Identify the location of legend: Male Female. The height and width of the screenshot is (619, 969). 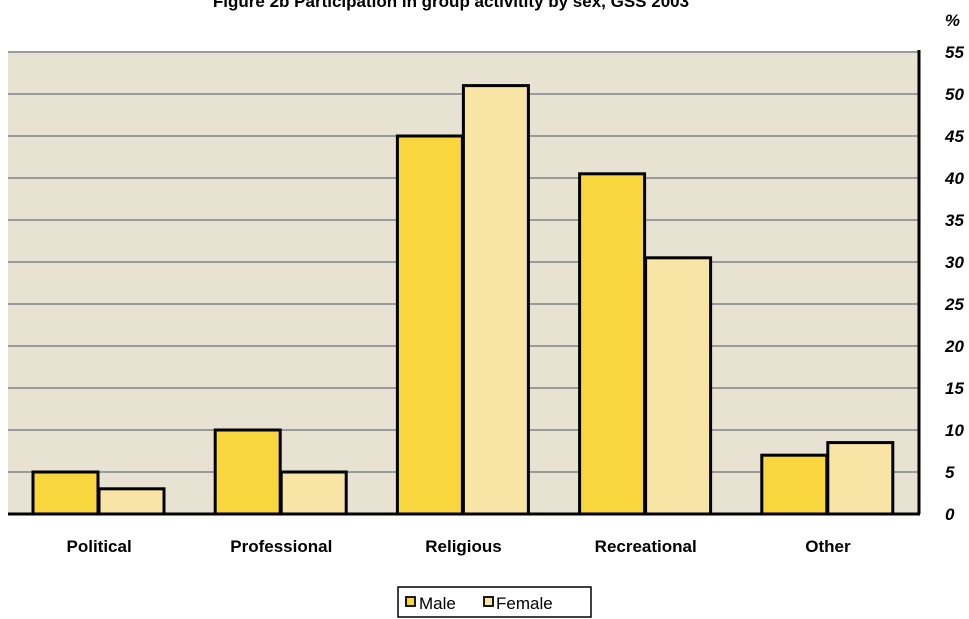
(494, 602).